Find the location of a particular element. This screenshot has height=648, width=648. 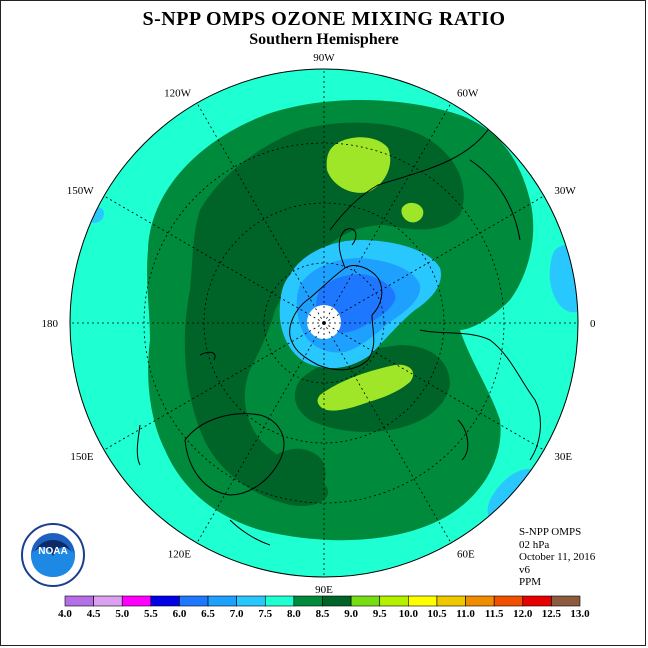

lon-label-0: 0 is located at coordinates (593, 324).